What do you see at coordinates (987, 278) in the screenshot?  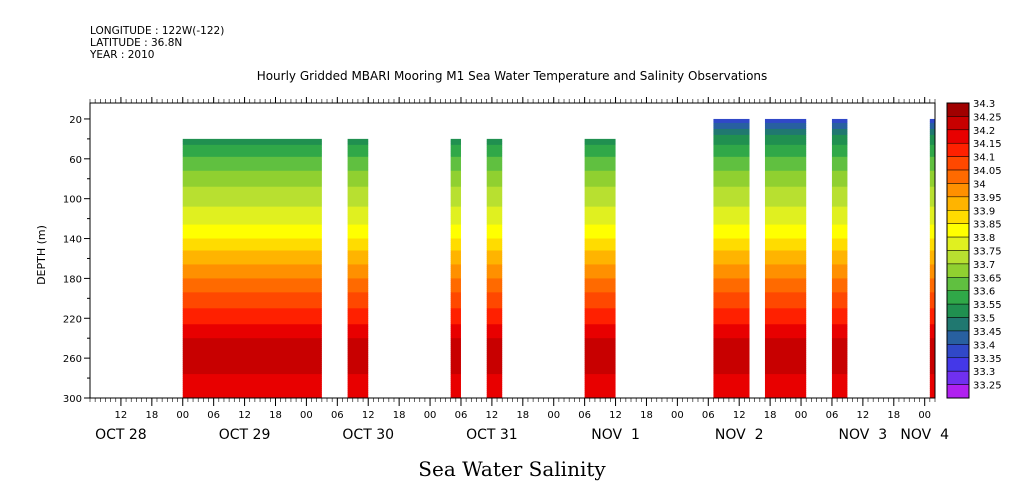 I see `colorbar-label: 33.65` at bounding box center [987, 278].